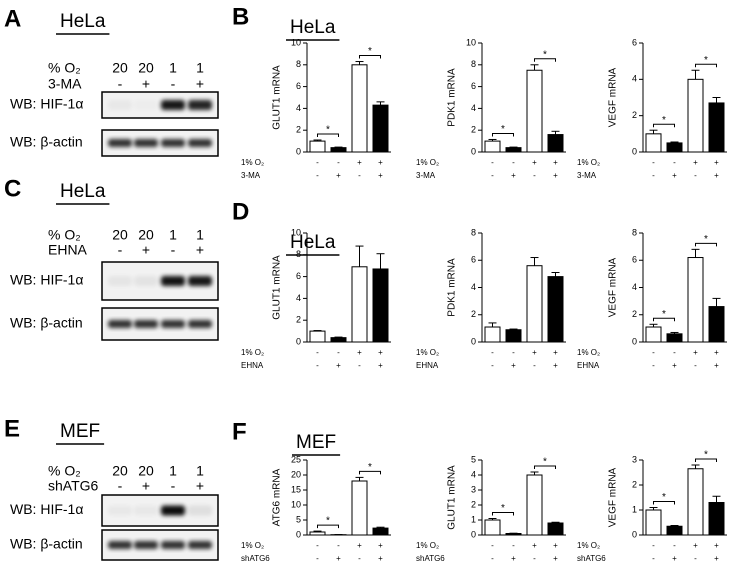 The image size is (745, 567). What do you see at coordinates (200, 471) in the screenshot?
I see `lane-label: 1` at bounding box center [200, 471].